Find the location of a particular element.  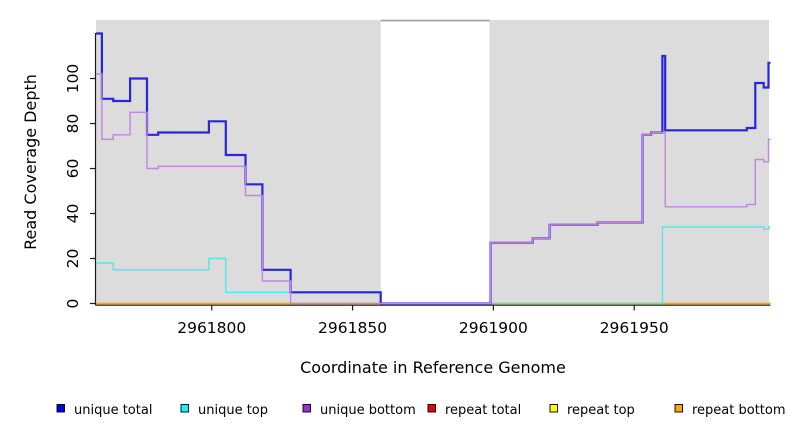

x-tick-label: 2961850 is located at coordinates (352, 328).